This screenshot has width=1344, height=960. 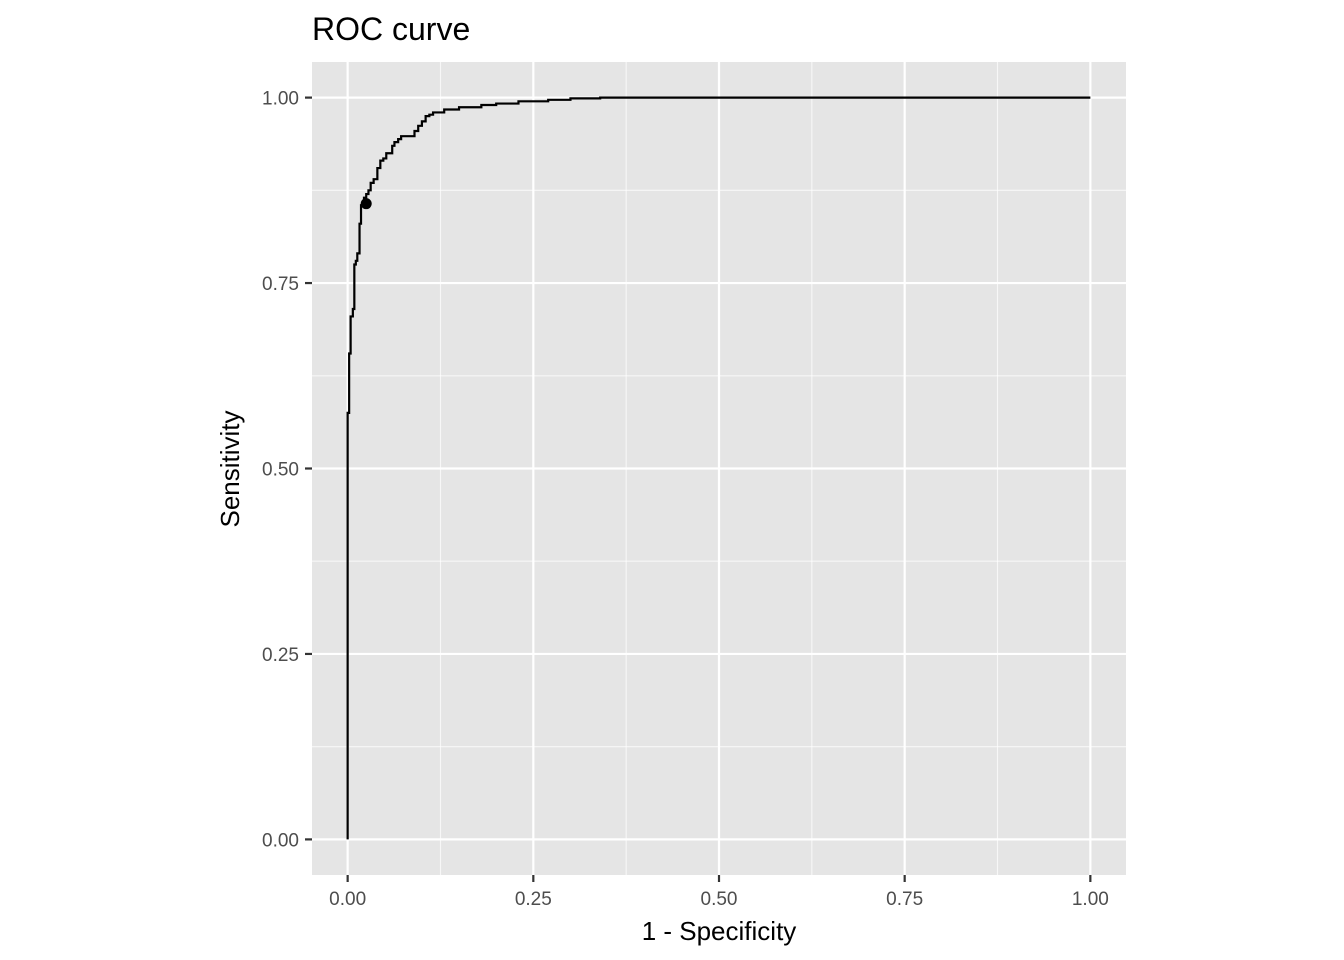 I want to click on optimal-threshold-point, so click(x=366, y=204).